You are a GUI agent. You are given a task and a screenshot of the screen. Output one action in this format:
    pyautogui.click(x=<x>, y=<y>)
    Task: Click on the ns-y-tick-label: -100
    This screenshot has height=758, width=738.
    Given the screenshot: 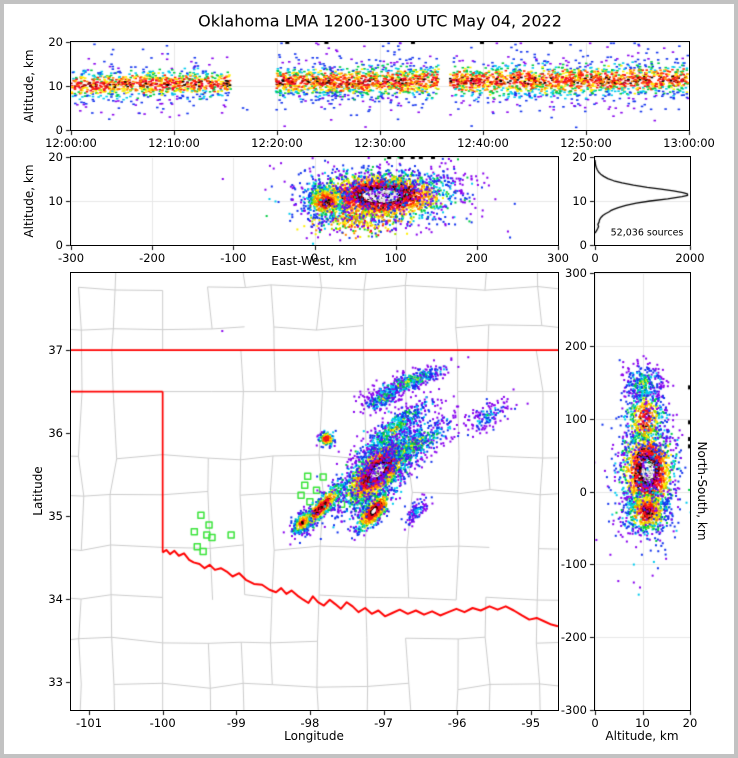 What is the action you would take?
    pyautogui.click(x=573, y=564)
    